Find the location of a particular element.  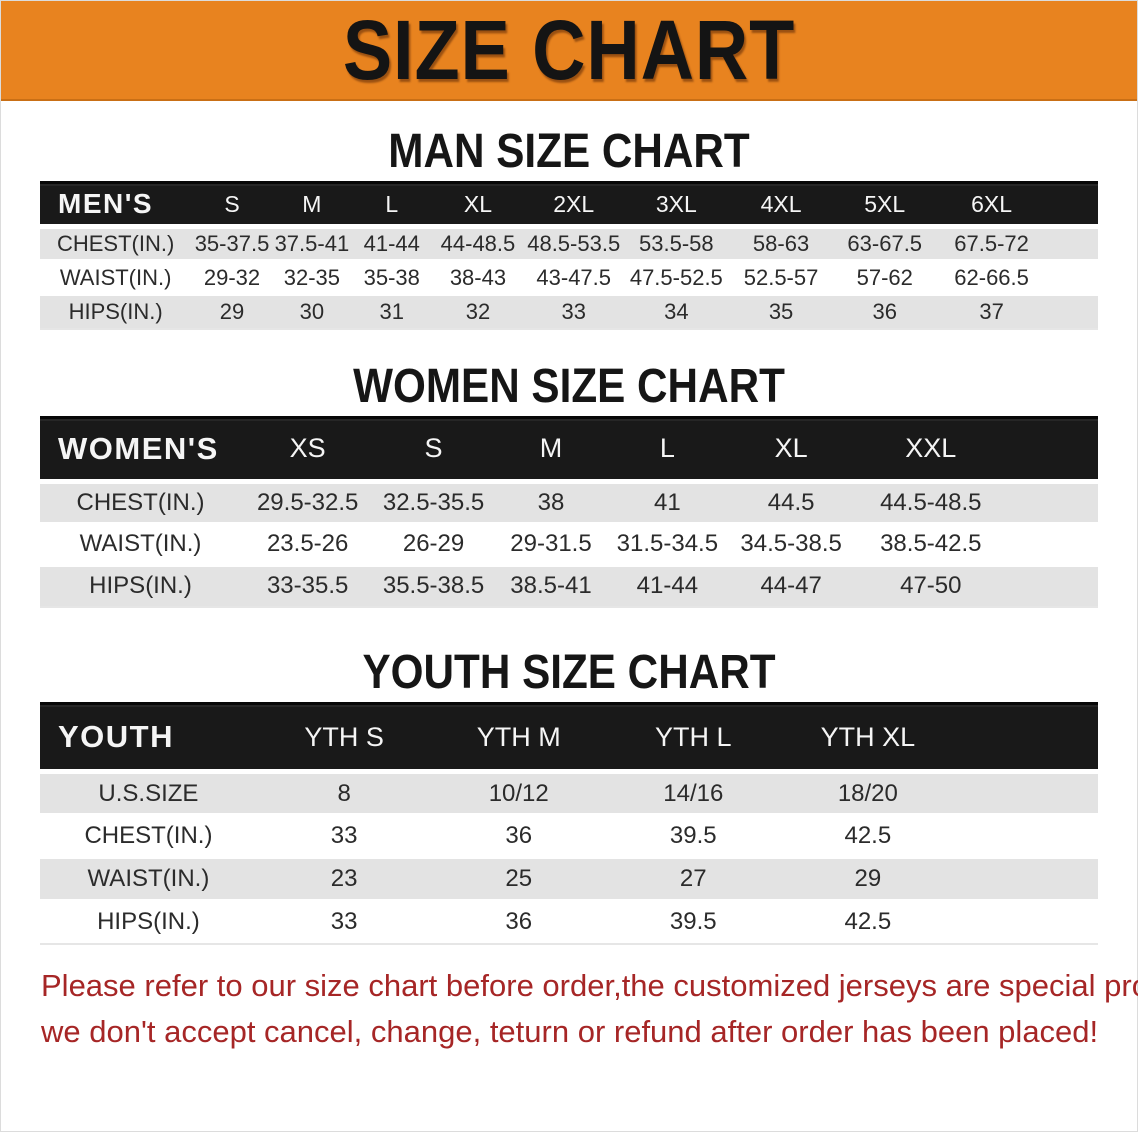

size-column-header: YTH S is located at coordinates (344, 738).